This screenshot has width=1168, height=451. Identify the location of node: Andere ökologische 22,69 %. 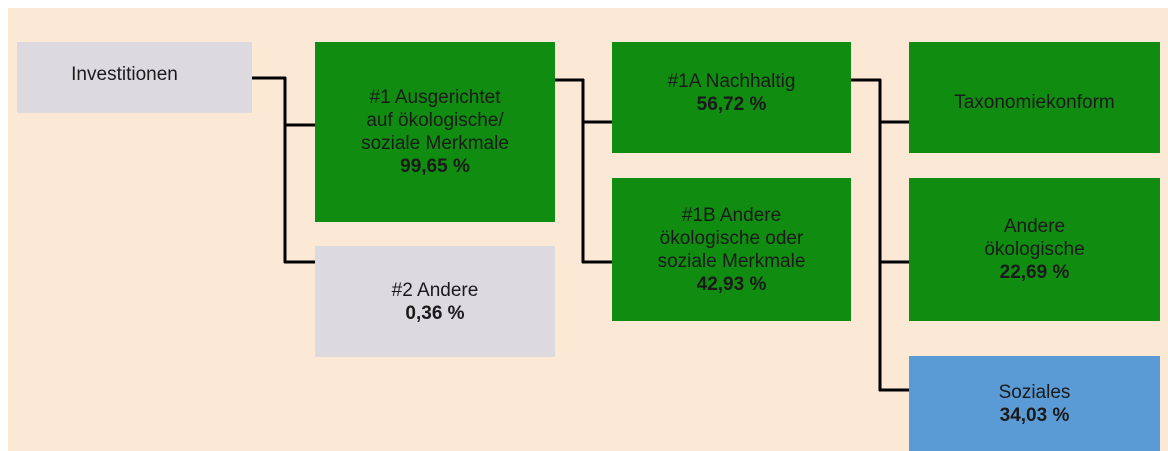
(1034, 249).